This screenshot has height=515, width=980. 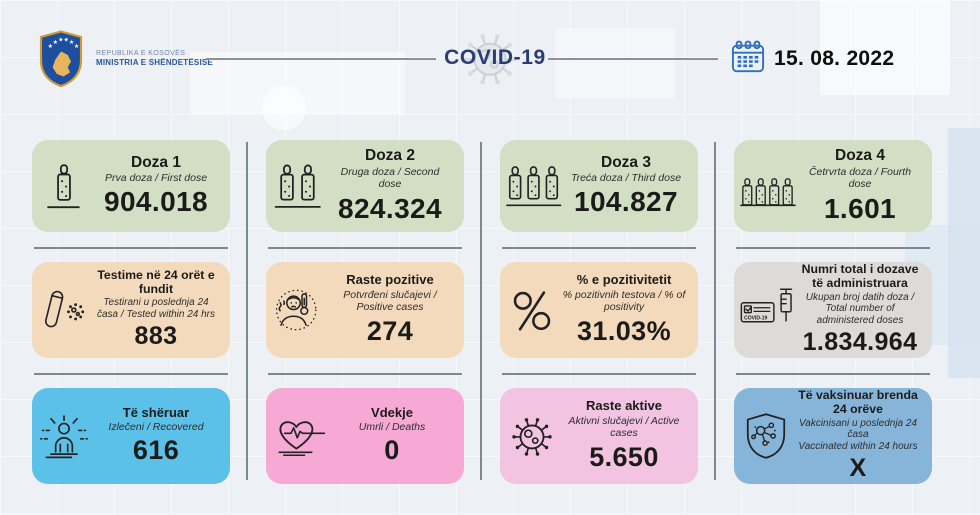 What do you see at coordinates (624, 301) in the screenshot?
I see `card-subtitle: % pozitivnih testova / % of positivity` at bounding box center [624, 301].